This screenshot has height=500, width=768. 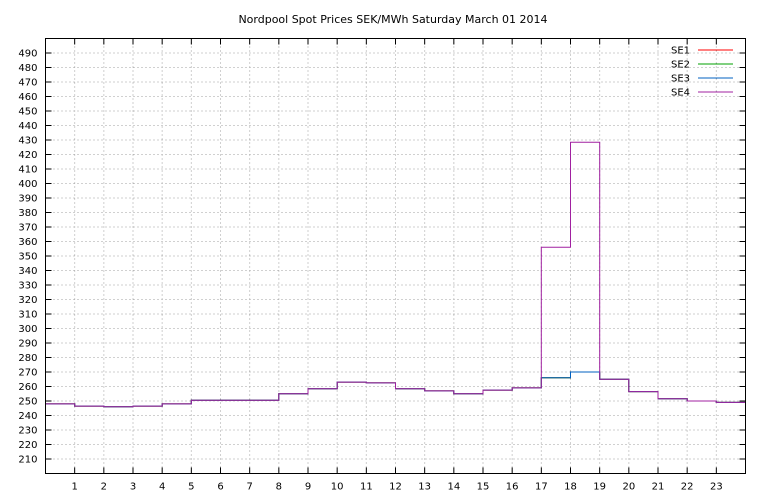 I want to click on y-tick-label: 480, so click(x=27, y=68).